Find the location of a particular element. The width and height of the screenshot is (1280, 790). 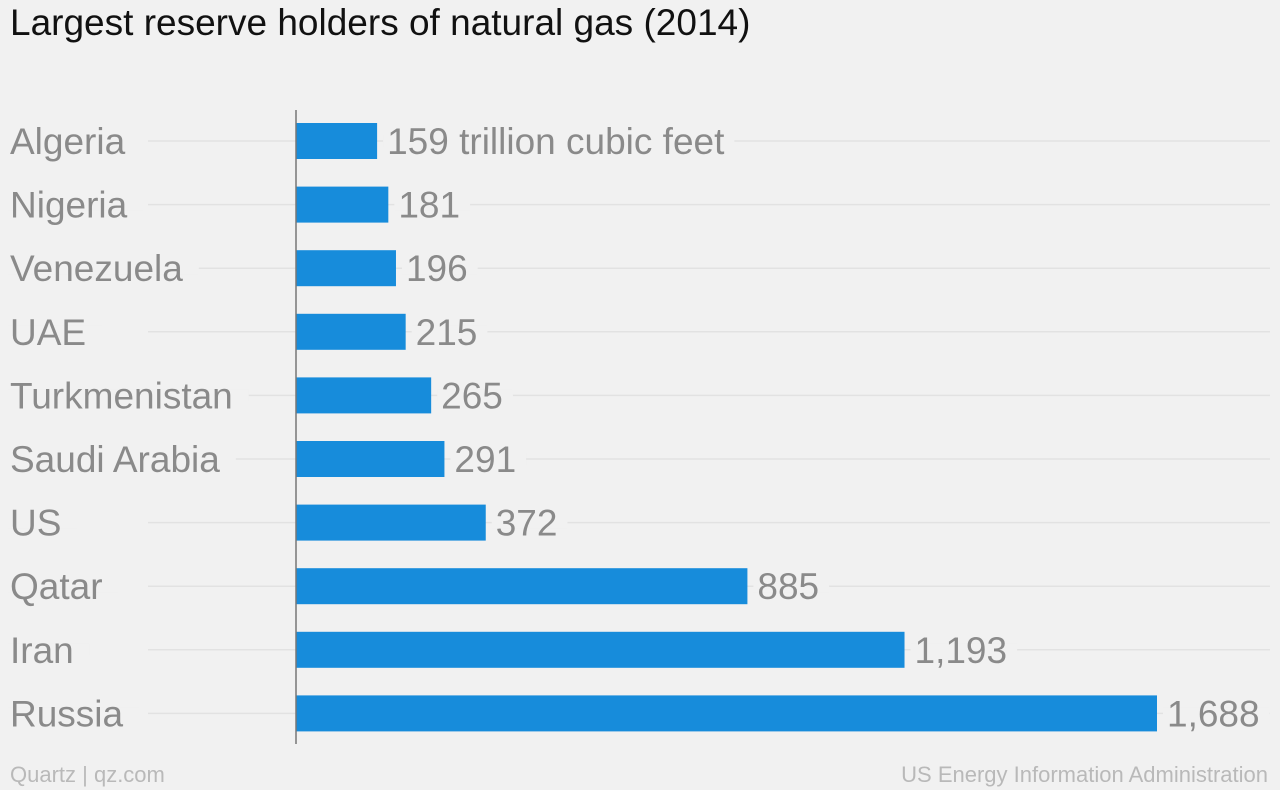

category-label: UAE is located at coordinates (48, 332).